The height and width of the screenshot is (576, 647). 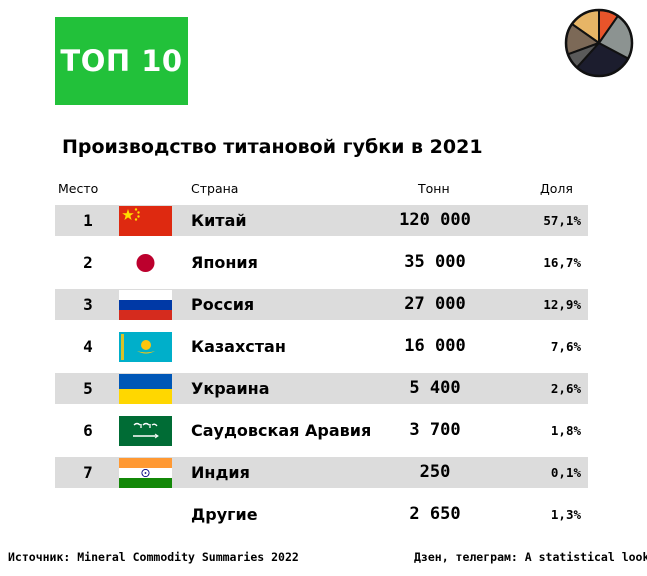 What do you see at coordinates (215, 188) in the screenshot?
I see `header-country: Страна` at bounding box center [215, 188].